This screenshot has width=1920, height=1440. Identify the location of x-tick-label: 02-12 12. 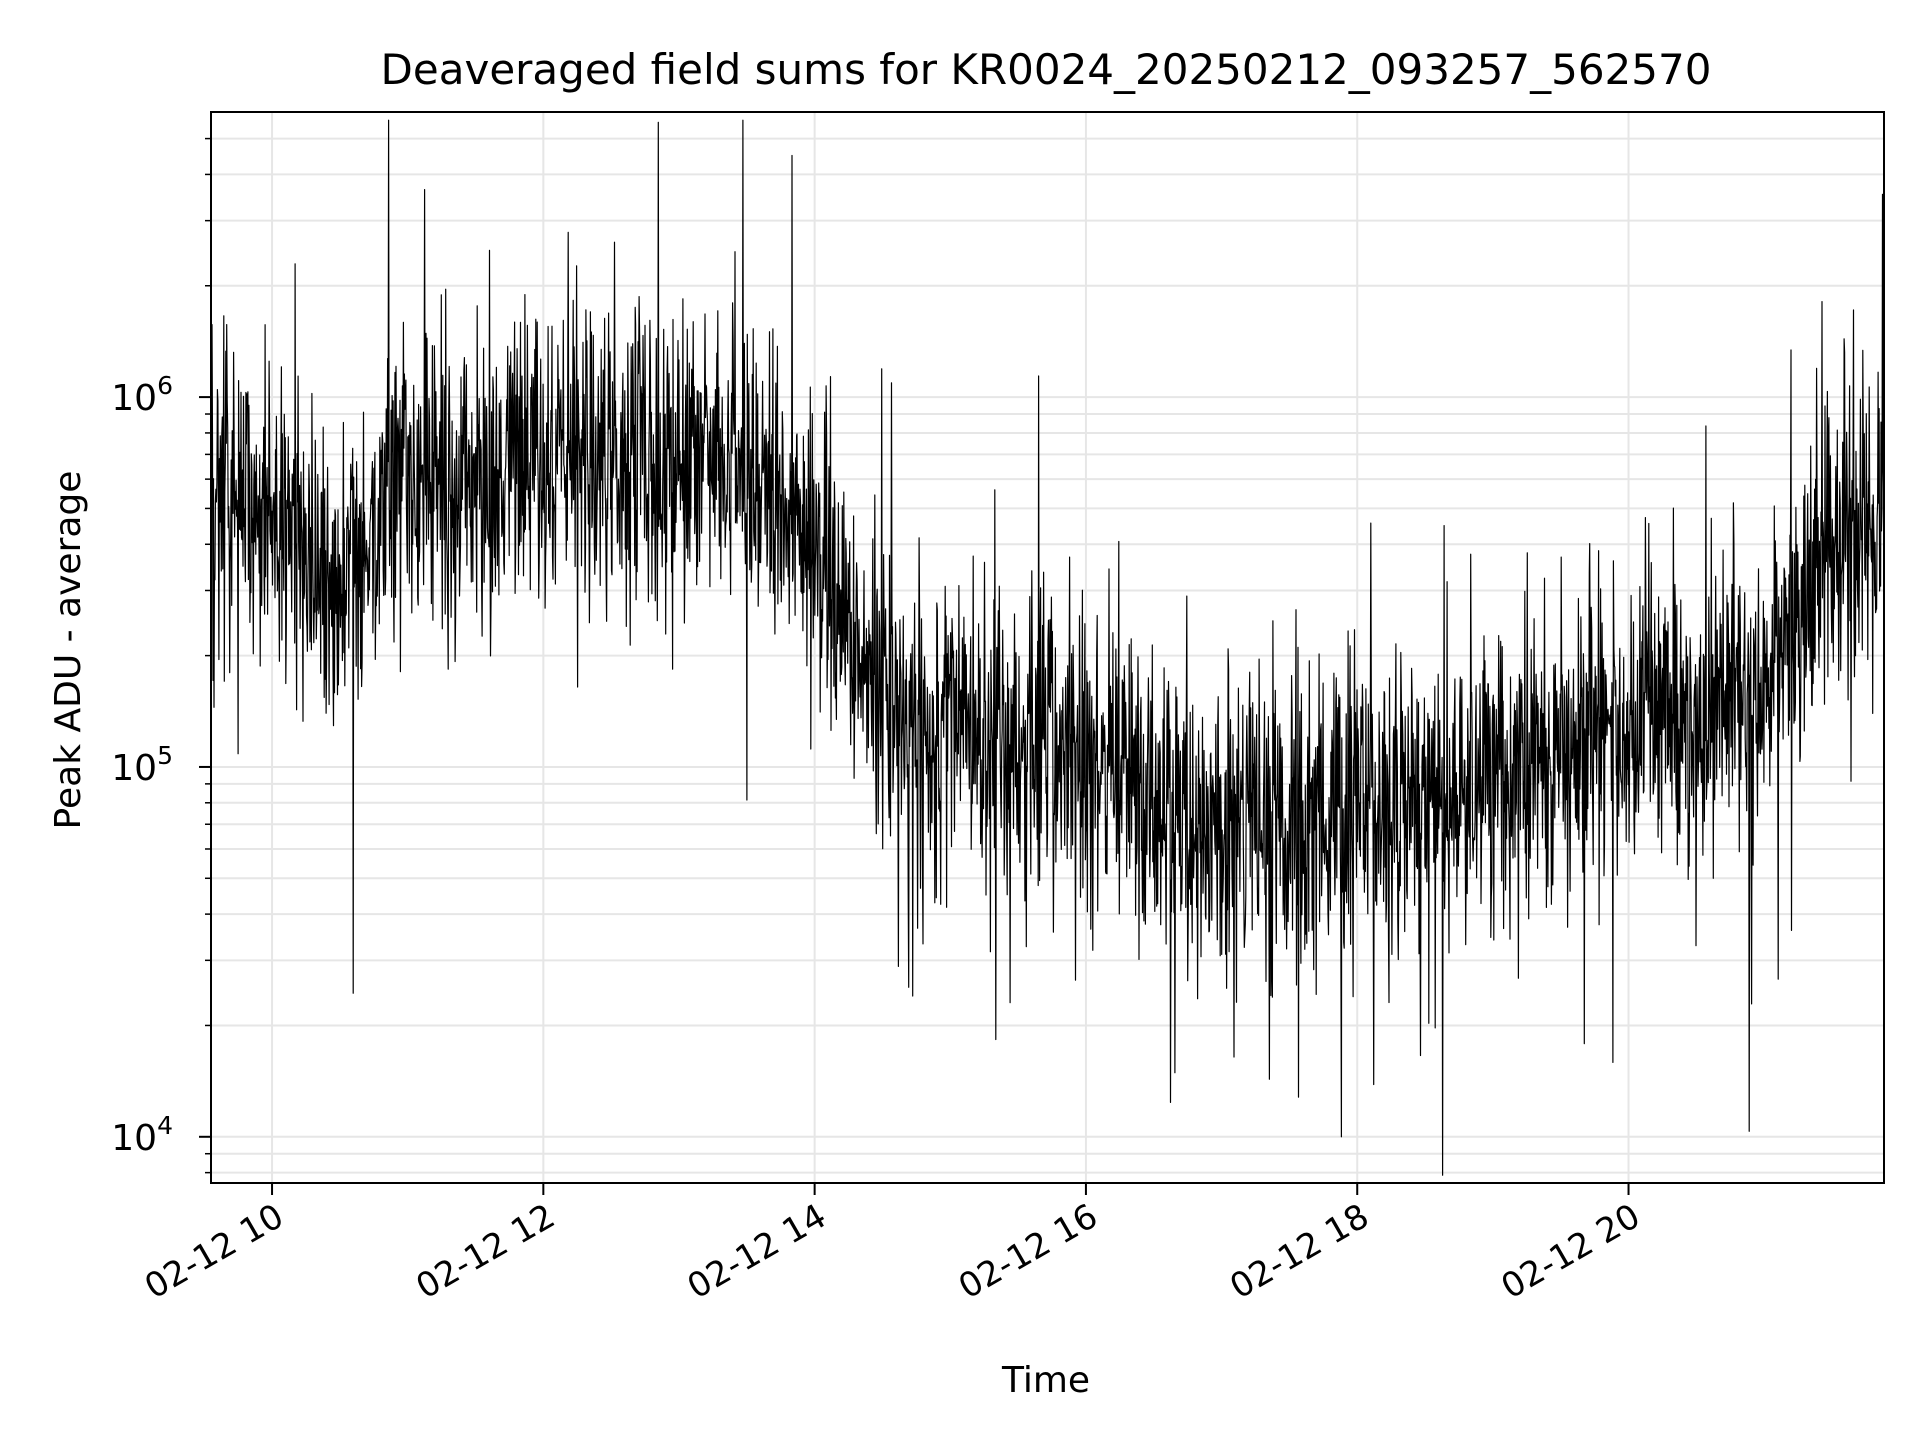
(485, 1251).